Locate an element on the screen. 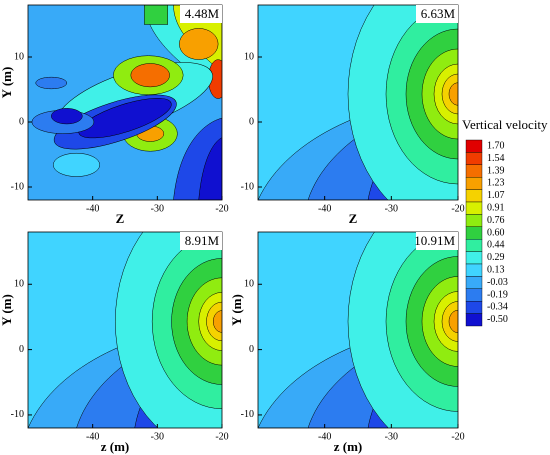  colorbar-label: 0.44 is located at coordinates (496, 245).